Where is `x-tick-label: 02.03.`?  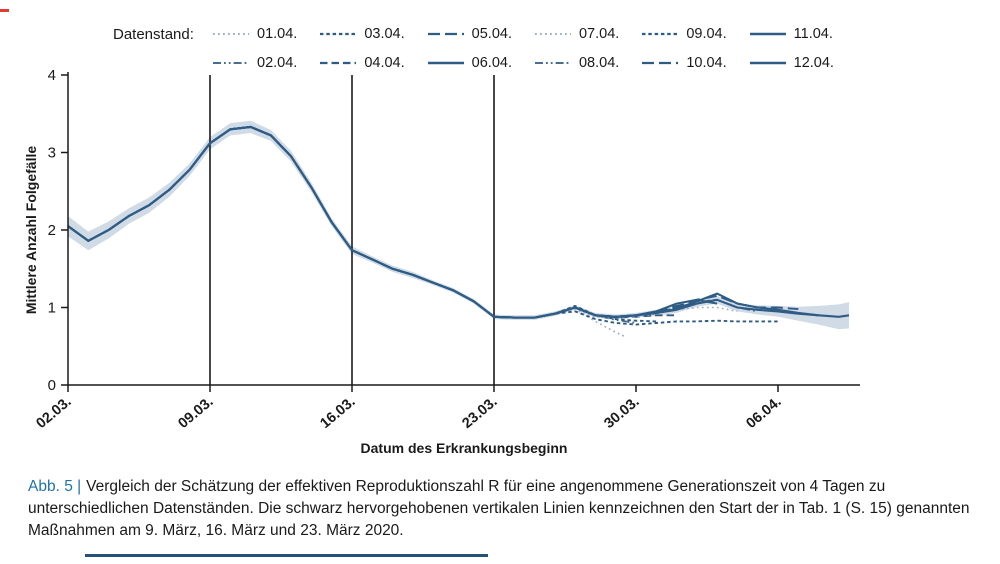
x-tick-label: 02.03. is located at coordinates (53, 413).